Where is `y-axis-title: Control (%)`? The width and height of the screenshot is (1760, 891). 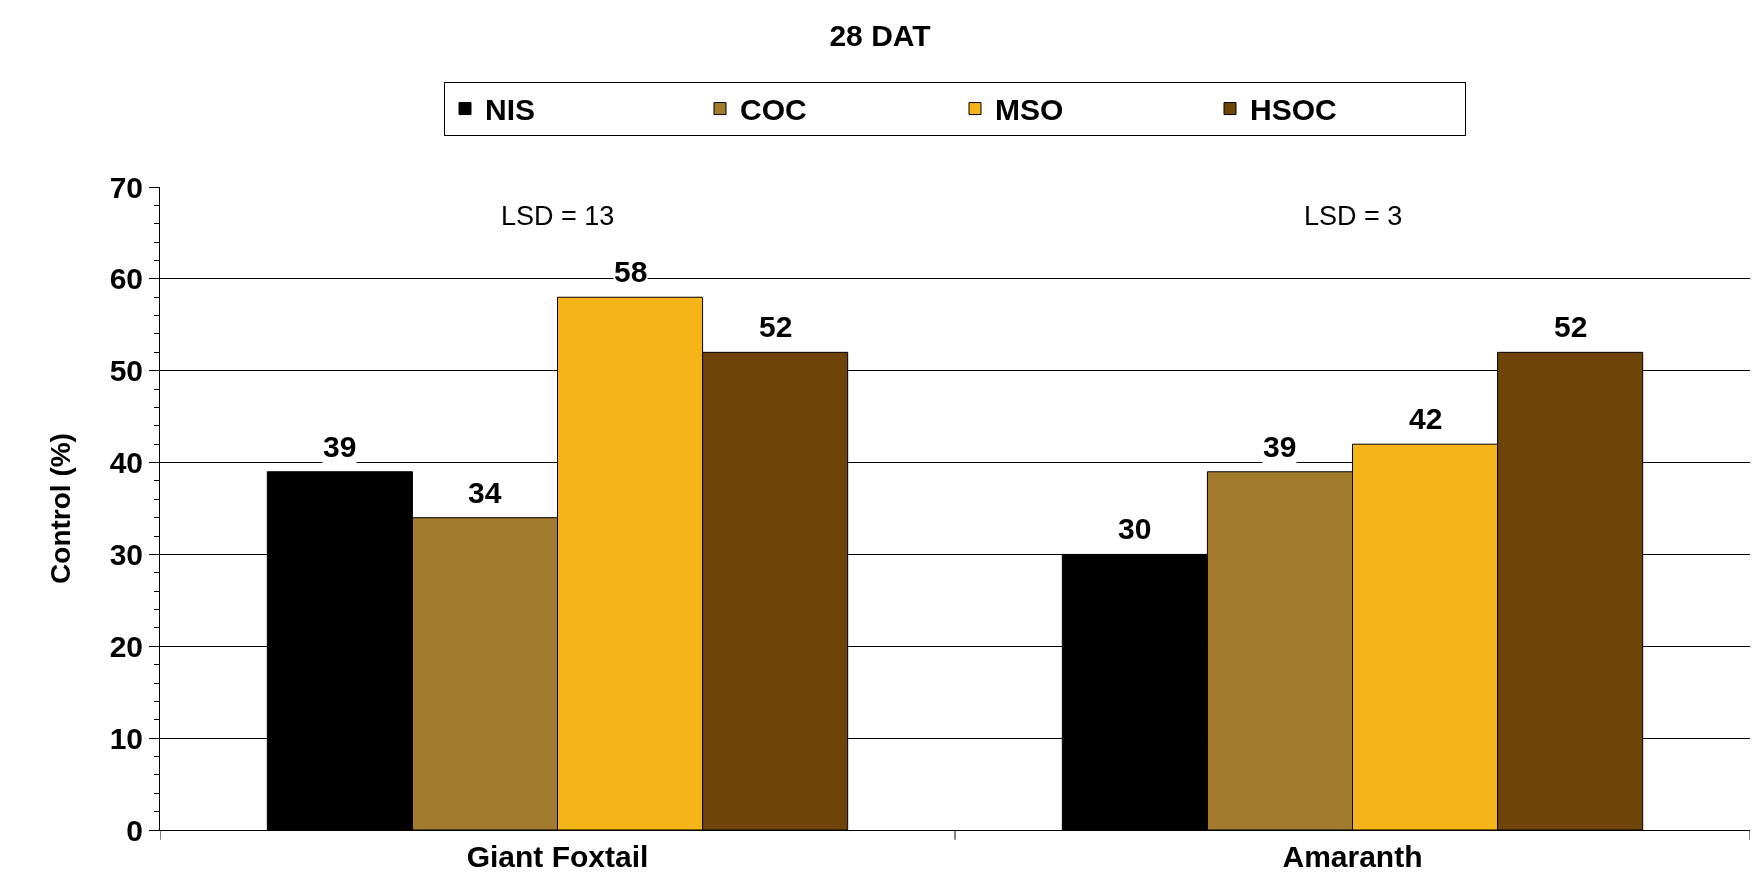
y-axis-title: Control (%) is located at coordinates (61, 508).